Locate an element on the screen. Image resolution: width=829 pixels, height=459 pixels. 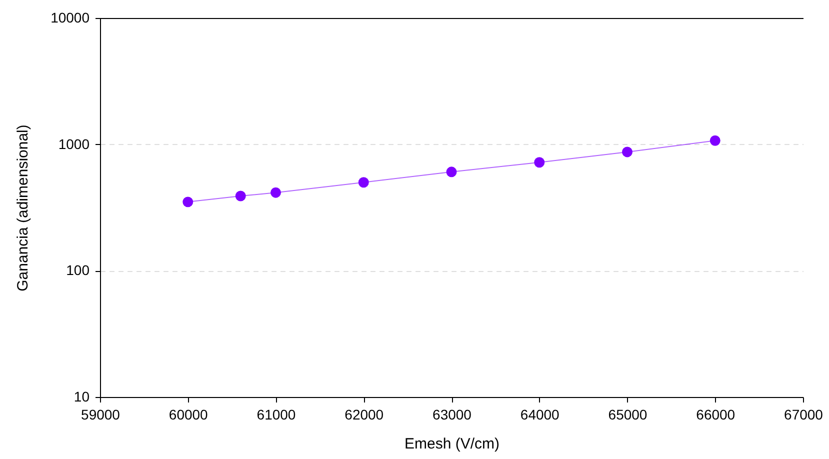
x-tick-label: 59000 is located at coordinates (100, 414).